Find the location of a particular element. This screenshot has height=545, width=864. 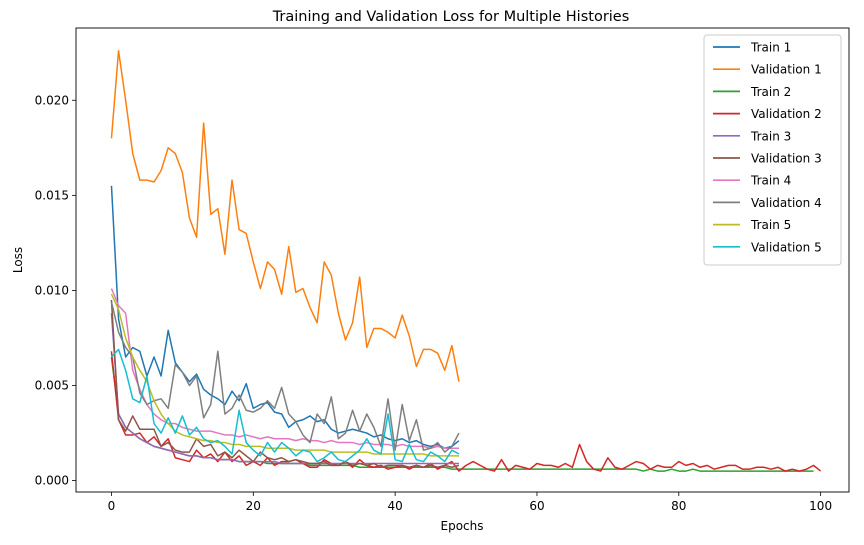

x-tick-label: 60 is located at coordinates (536, 506).